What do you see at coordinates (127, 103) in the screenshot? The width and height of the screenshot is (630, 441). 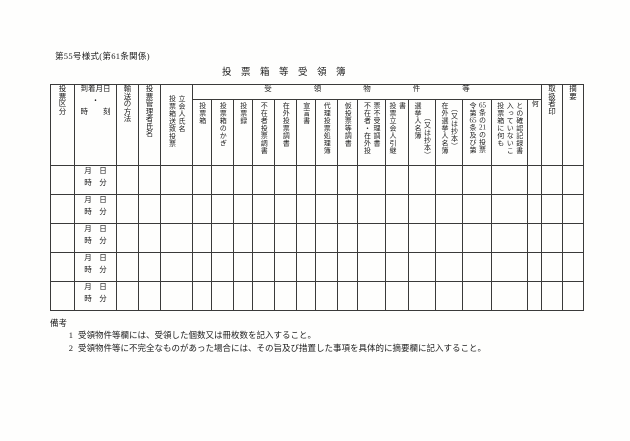 I see `transport-method-label: 輸送の方法` at bounding box center [127, 103].